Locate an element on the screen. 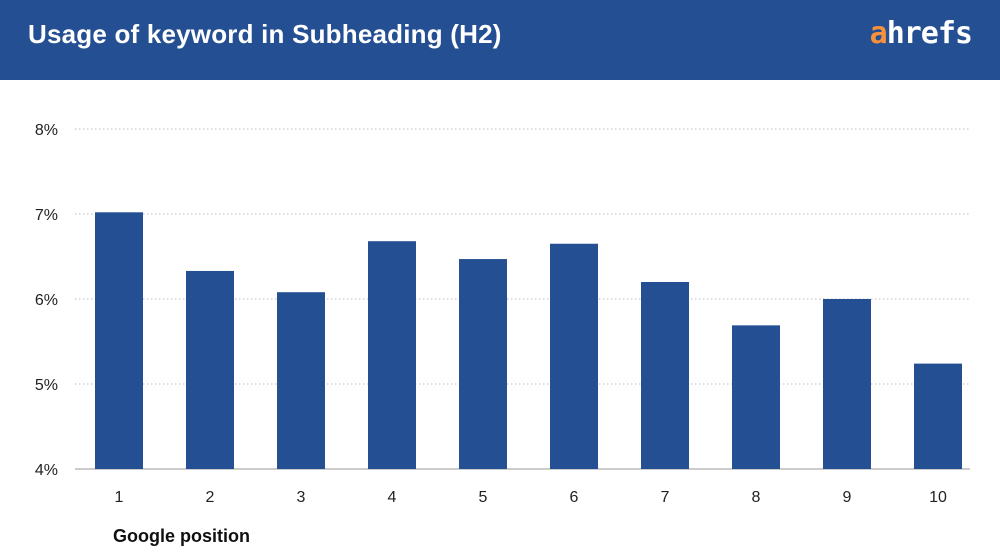 This screenshot has height=560, width=1000. ahrefs-logo: ahrefs is located at coordinates (921, 33).